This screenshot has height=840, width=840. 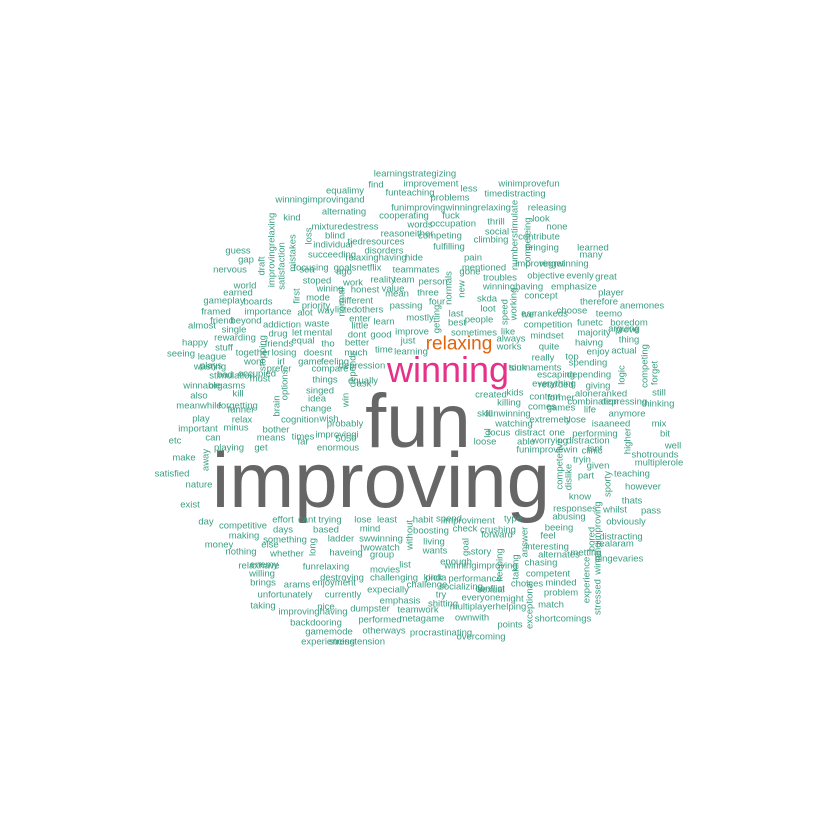 What do you see at coordinates (260, 379) in the screenshot?
I see `word: must` at bounding box center [260, 379].